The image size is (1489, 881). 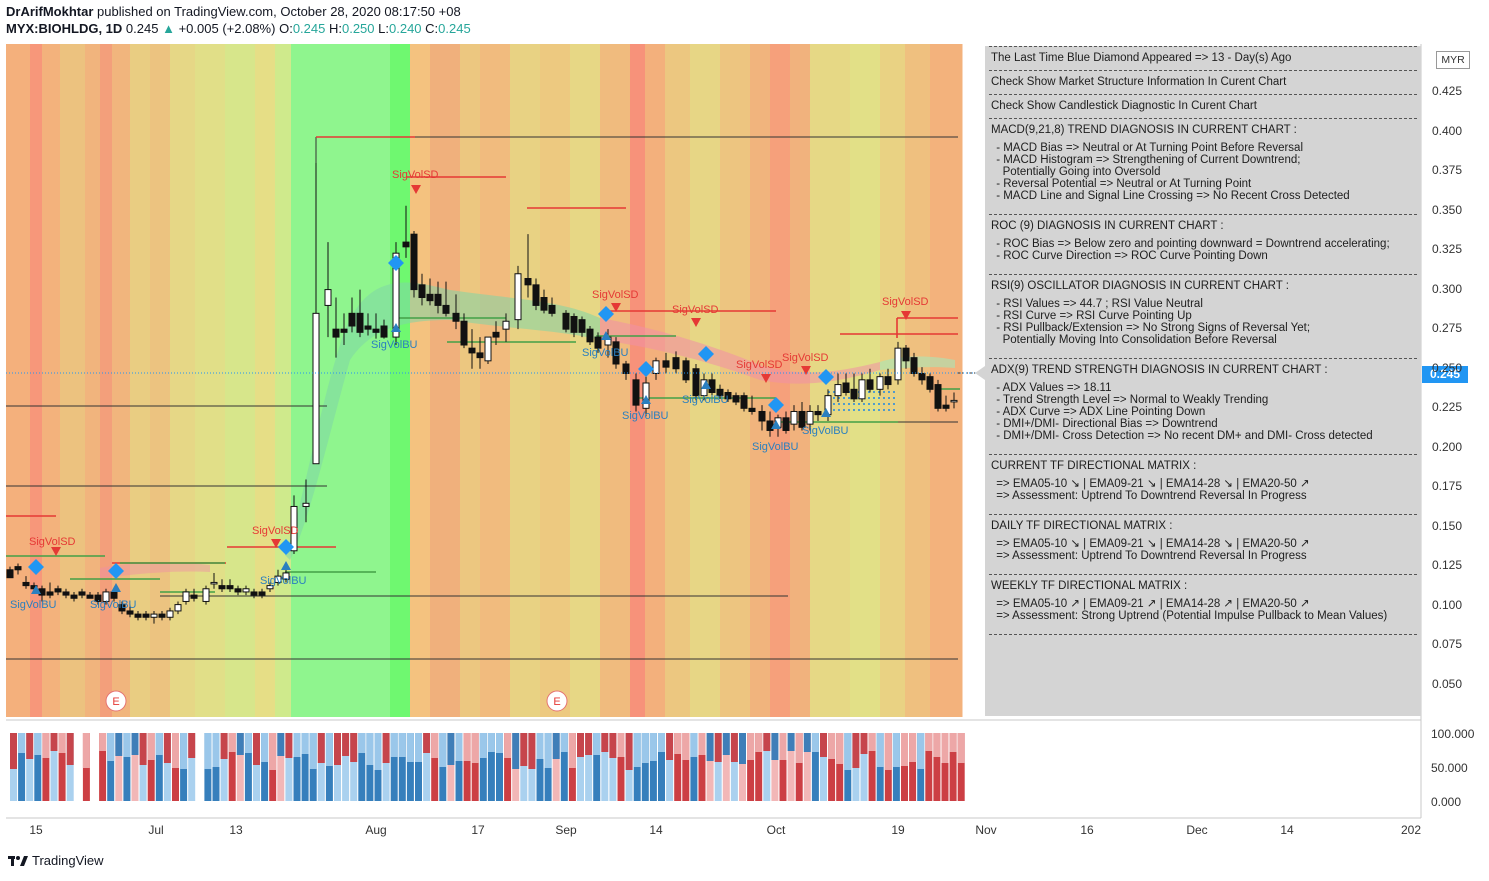 I want to click on current-price-tag: 0.245, so click(x=1445, y=374).